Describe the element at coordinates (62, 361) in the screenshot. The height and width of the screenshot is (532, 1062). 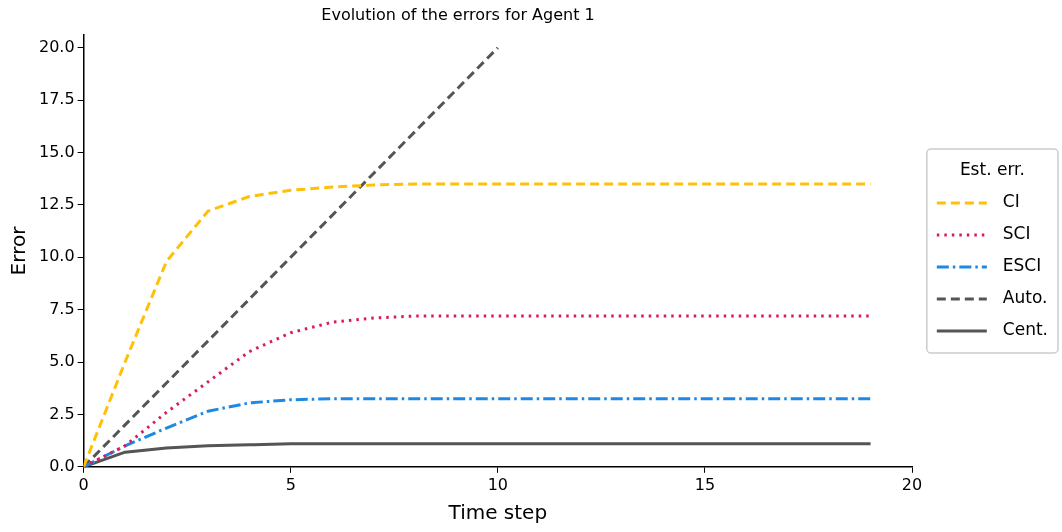
I see `y-tick-label: 5.0` at that location.